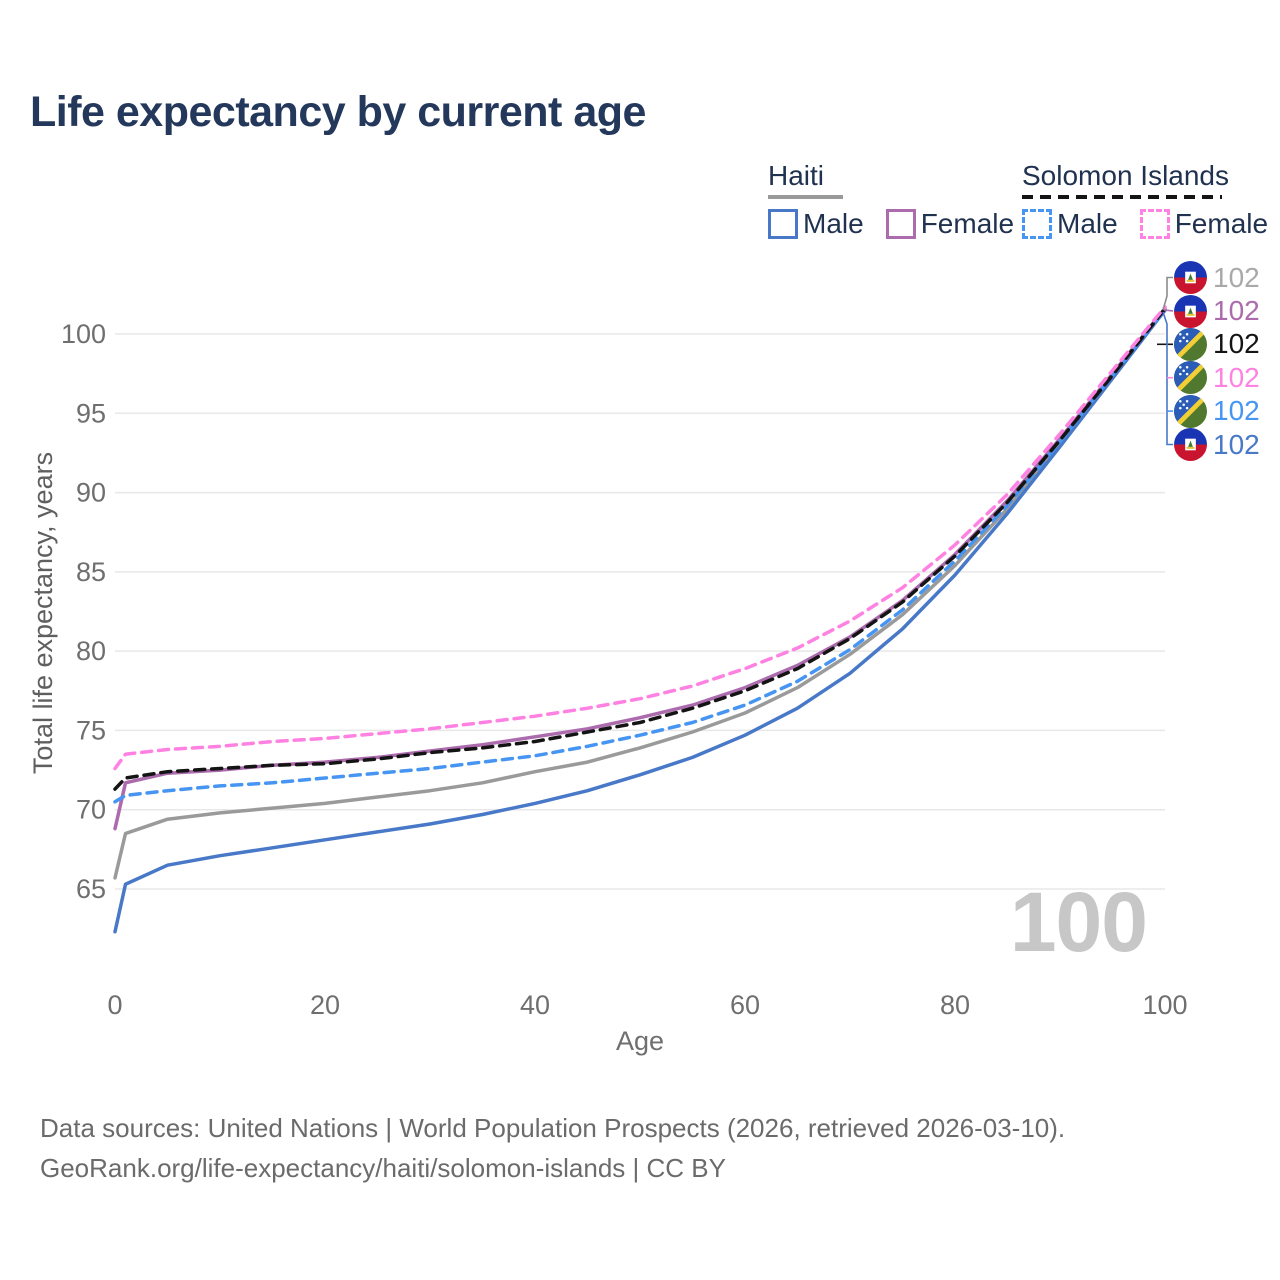 The width and height of the screenshot is (1280, 1280). I want to click on x-axis-title: Age, so click(640, 1041).